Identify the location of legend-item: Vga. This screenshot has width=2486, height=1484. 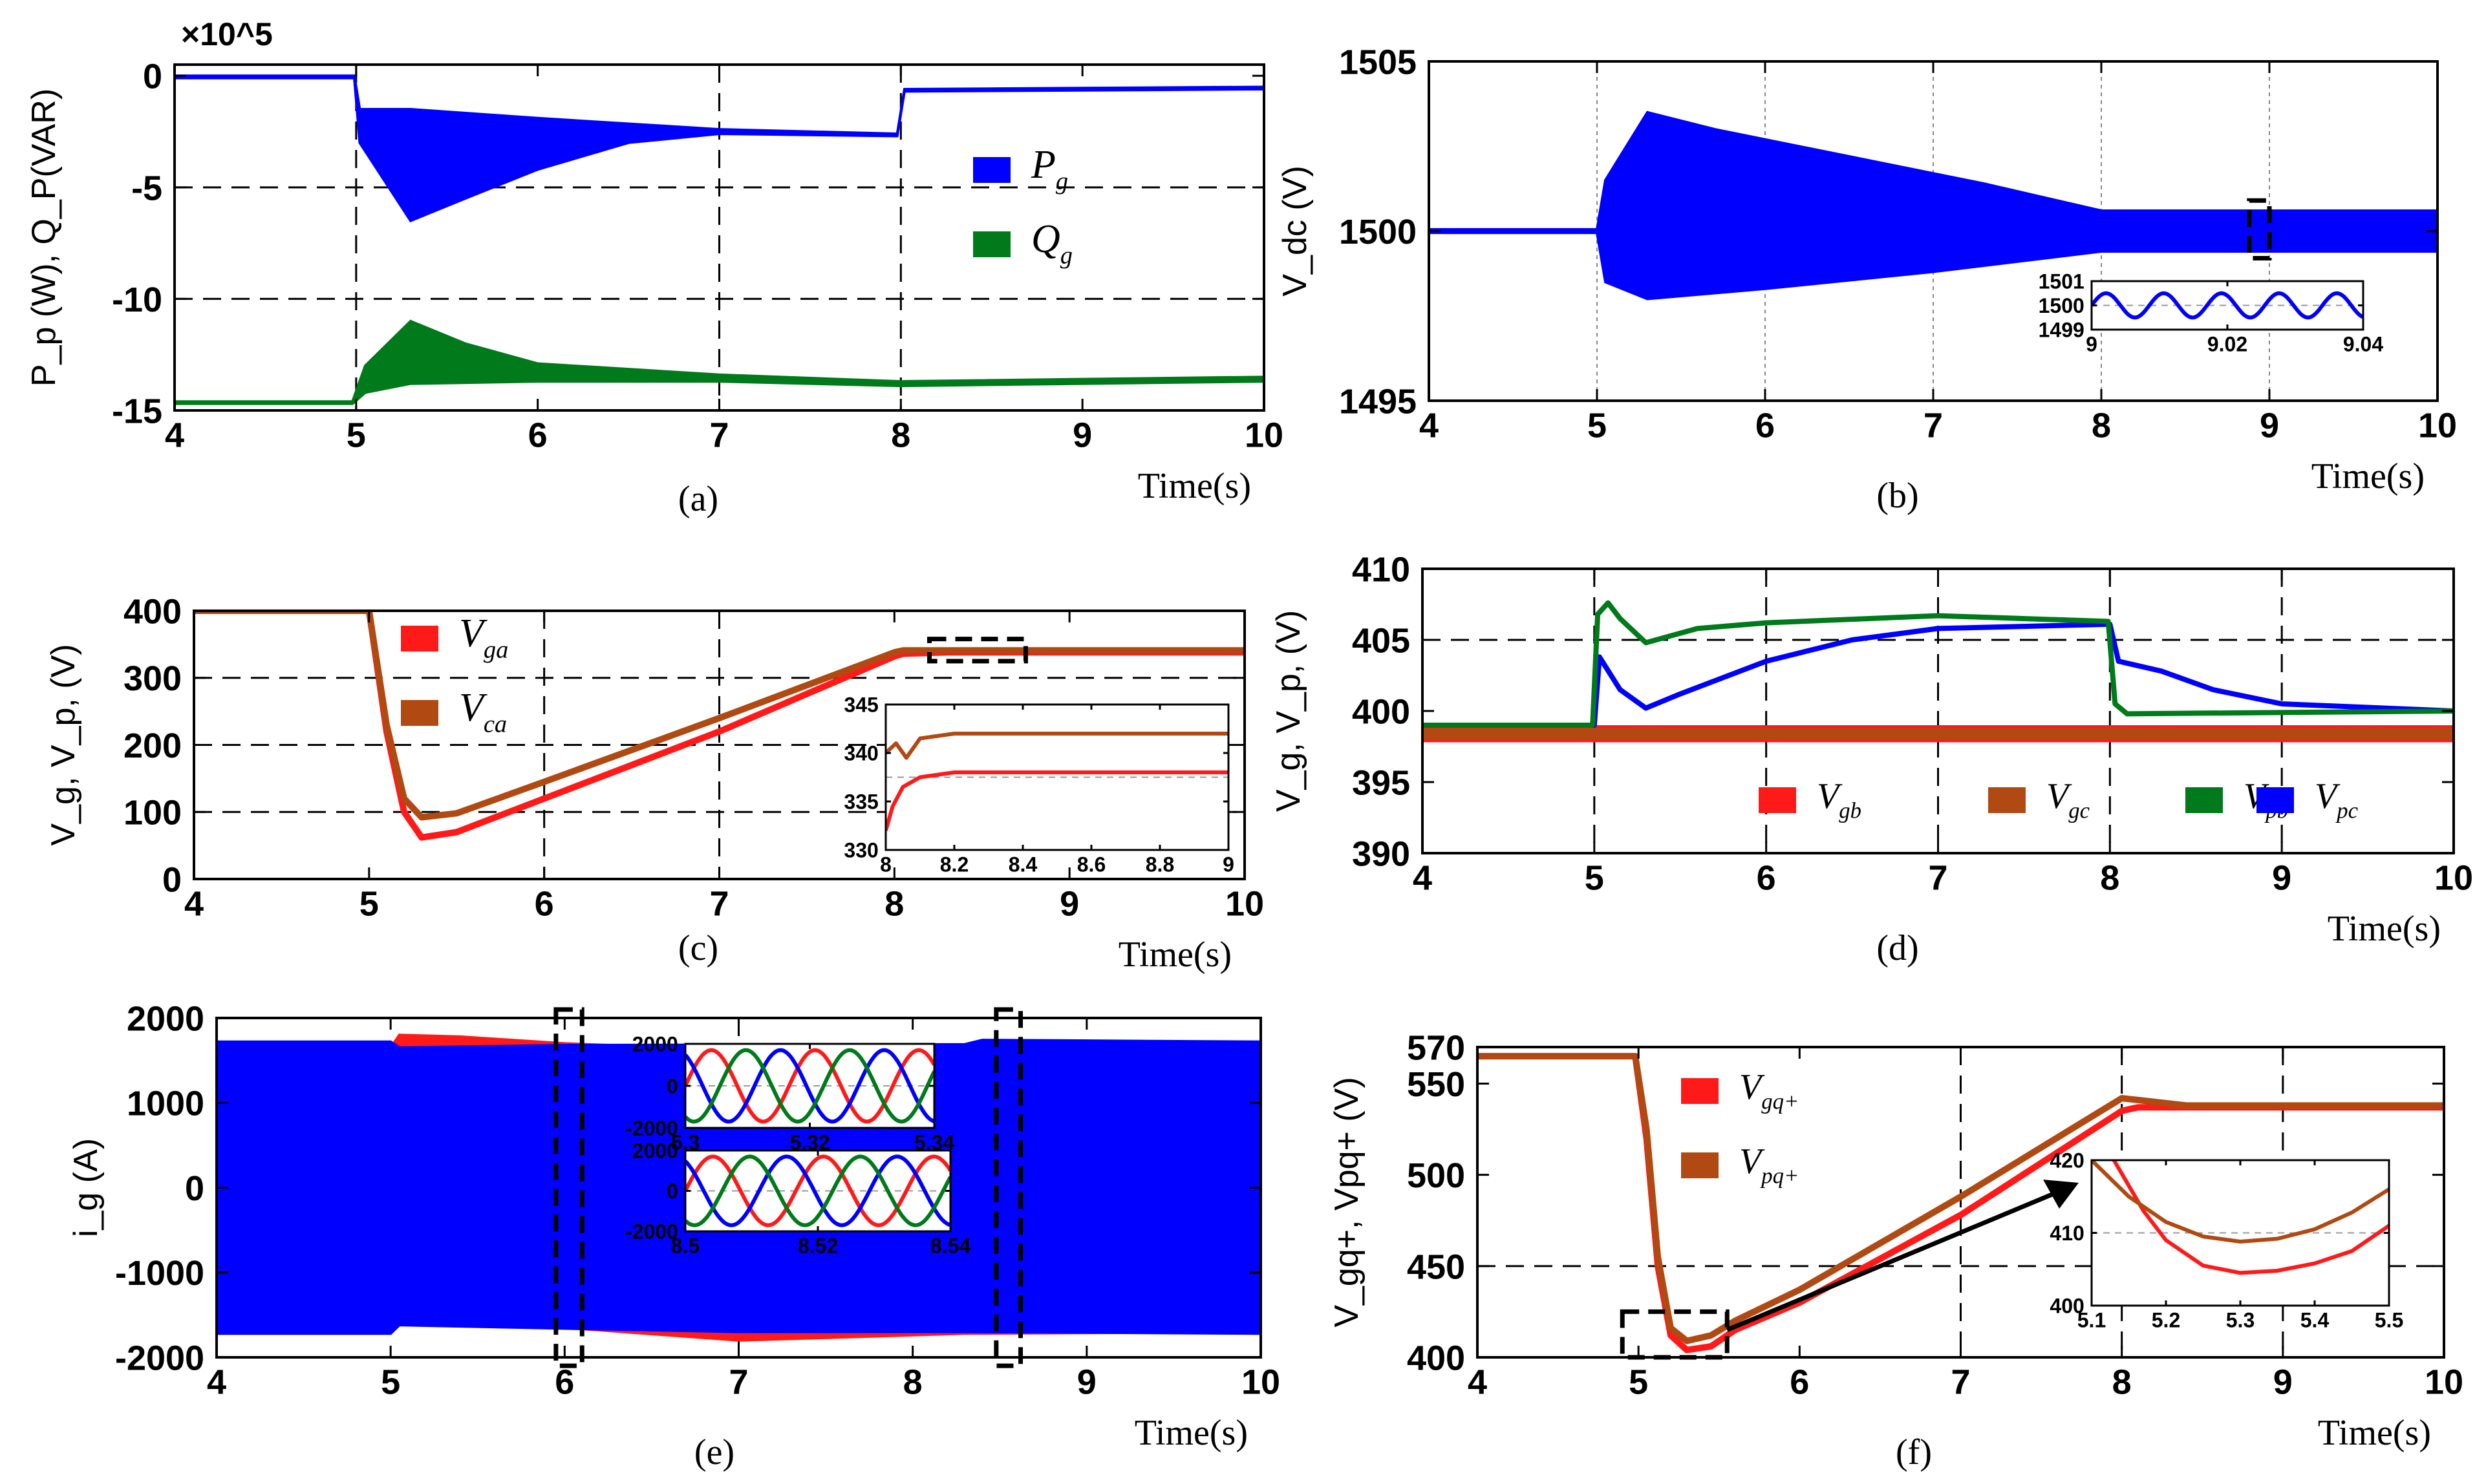
(454, 637).